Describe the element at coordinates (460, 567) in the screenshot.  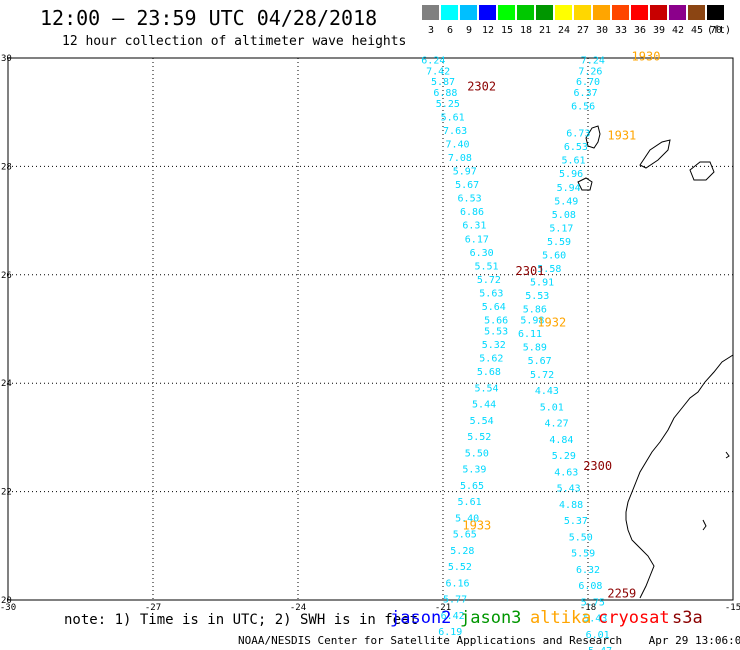
I see `swh-label-west-track: 5.52` at that location.